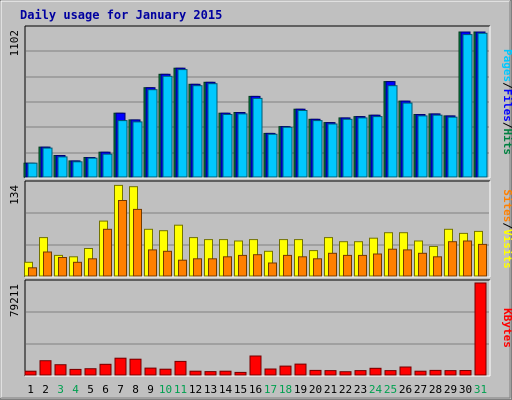 The height and width of the screenshot is (400, 512). Describe the element at coordinates (210, 389) in the screenshot. I see `day-label: 13` at that location.